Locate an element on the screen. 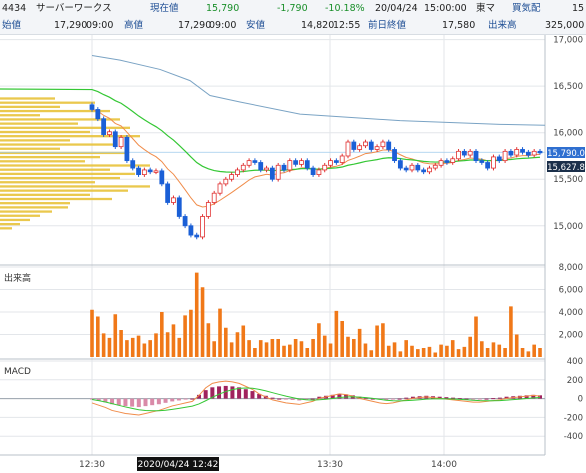 This screenshot has width=586, height=473. macd-panel-label: MACD is located at coordinates (17, 372).